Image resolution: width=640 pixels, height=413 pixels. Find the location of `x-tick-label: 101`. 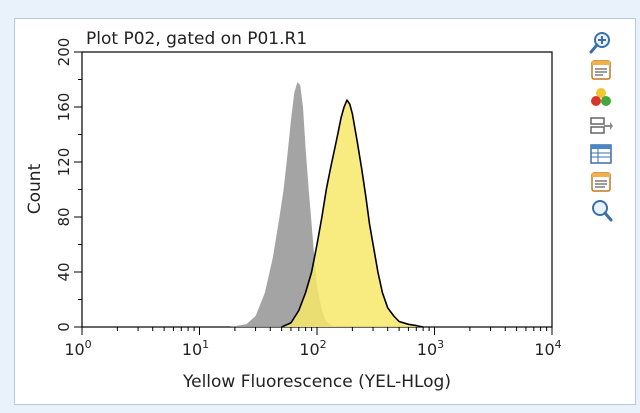

x-tick-label: 101 is located at coordinates (195, 348).